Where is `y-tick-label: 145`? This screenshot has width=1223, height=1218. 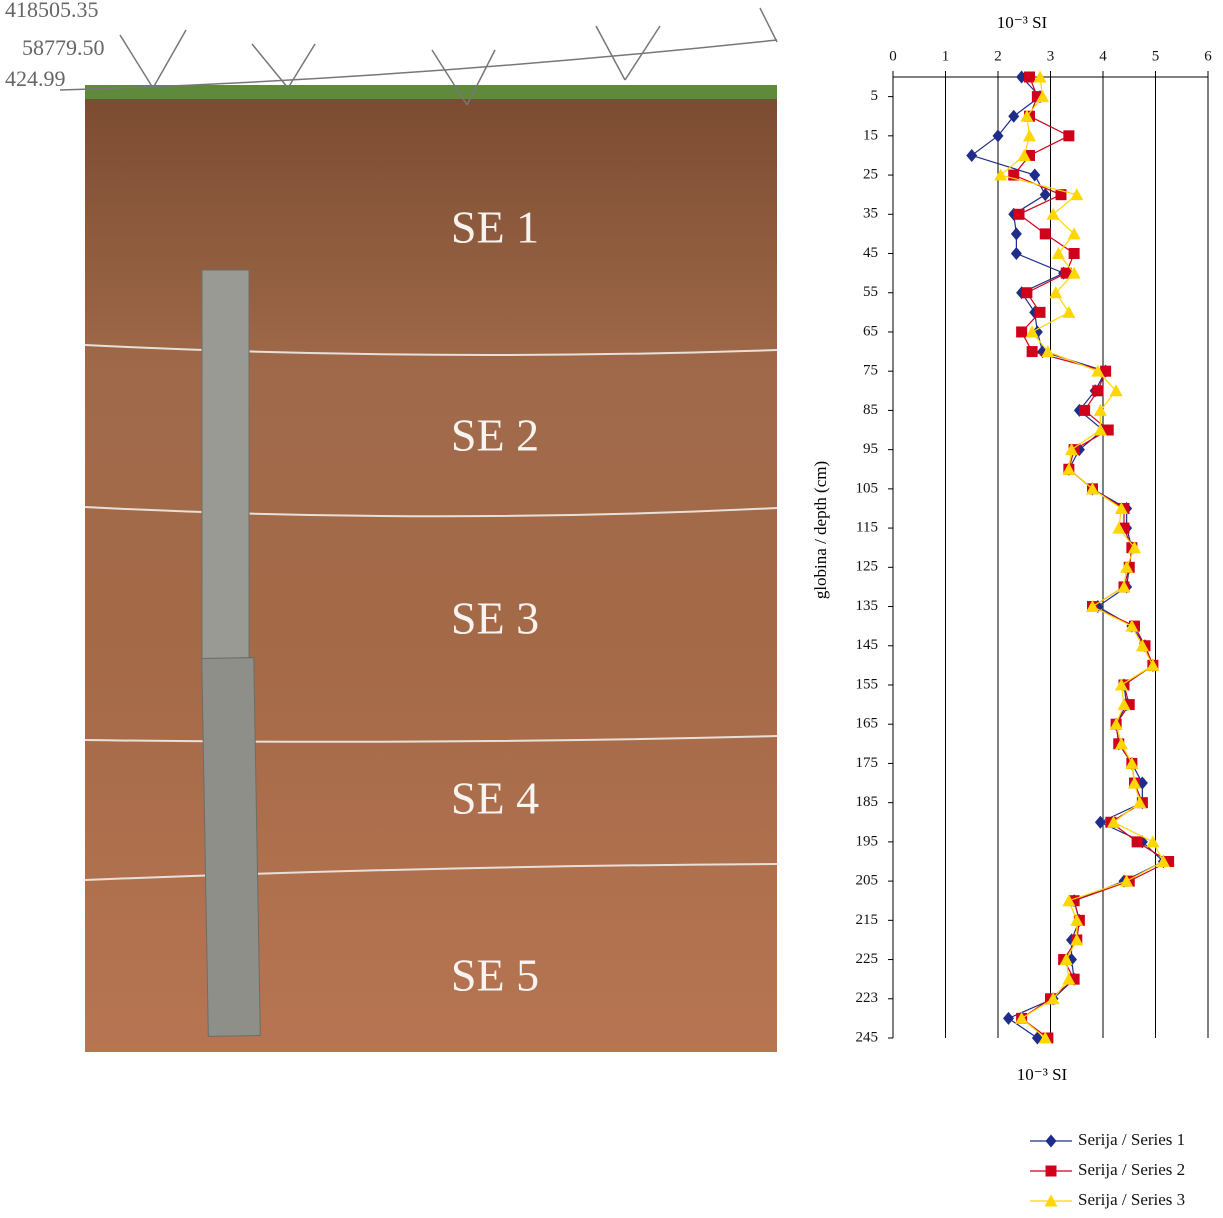
y-tick-label: 145 is located at coordinates (867, 645).